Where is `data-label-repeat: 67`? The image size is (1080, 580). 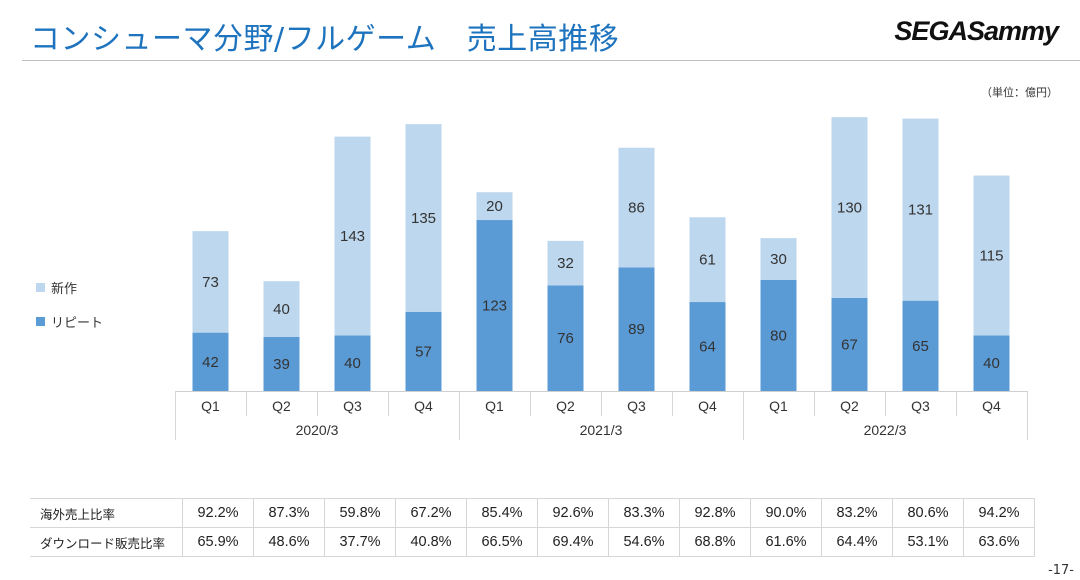 data-label-repeat: 67 is located at coordinates (849, 344).